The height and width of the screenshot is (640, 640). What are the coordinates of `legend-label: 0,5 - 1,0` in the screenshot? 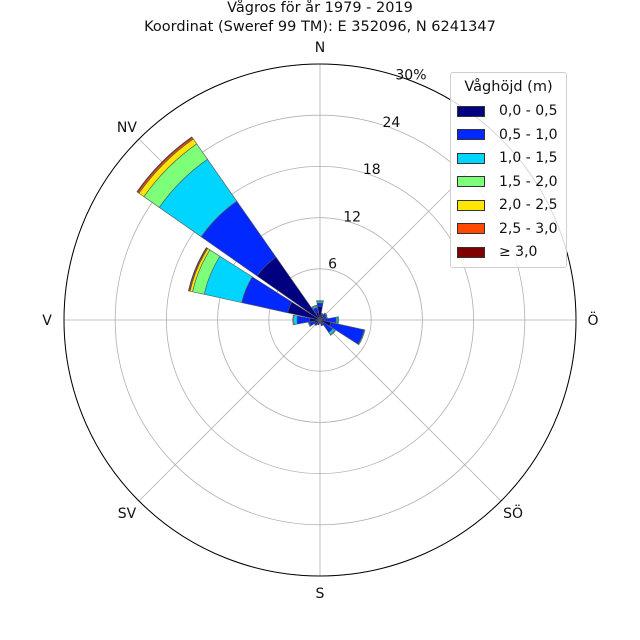 It's located at (528, 134).